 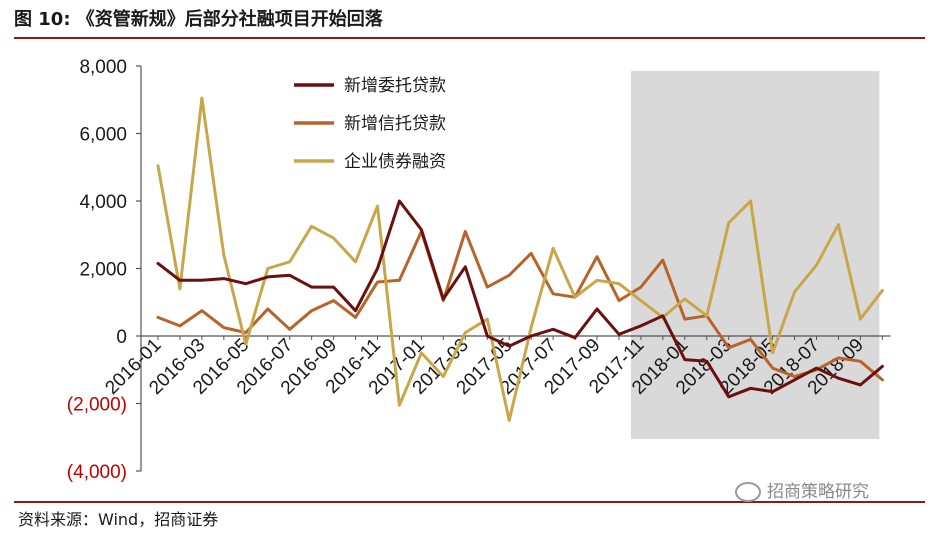 What do you see at coordinates (97, 405) in the screenshot?
I see `y-tick-label: (2,000)` at bounding box center [97, 405].